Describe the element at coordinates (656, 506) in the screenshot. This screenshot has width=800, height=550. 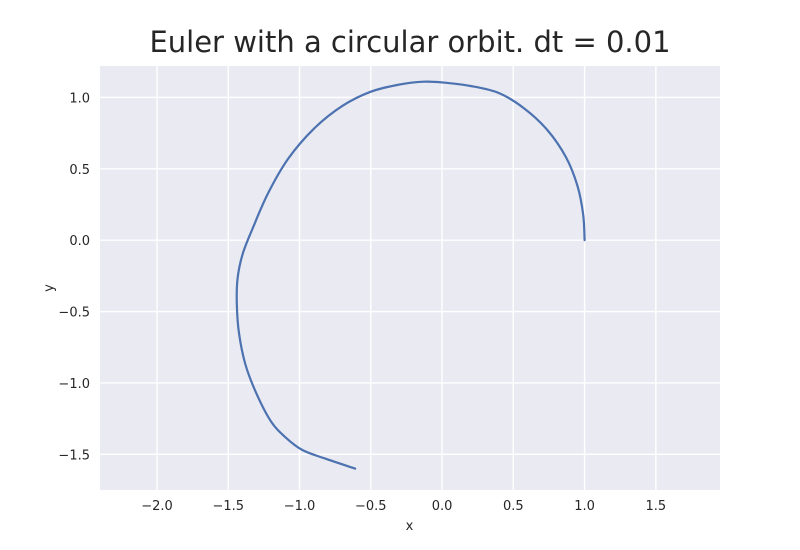
I see `x-tick-label: 1.5` at that location.